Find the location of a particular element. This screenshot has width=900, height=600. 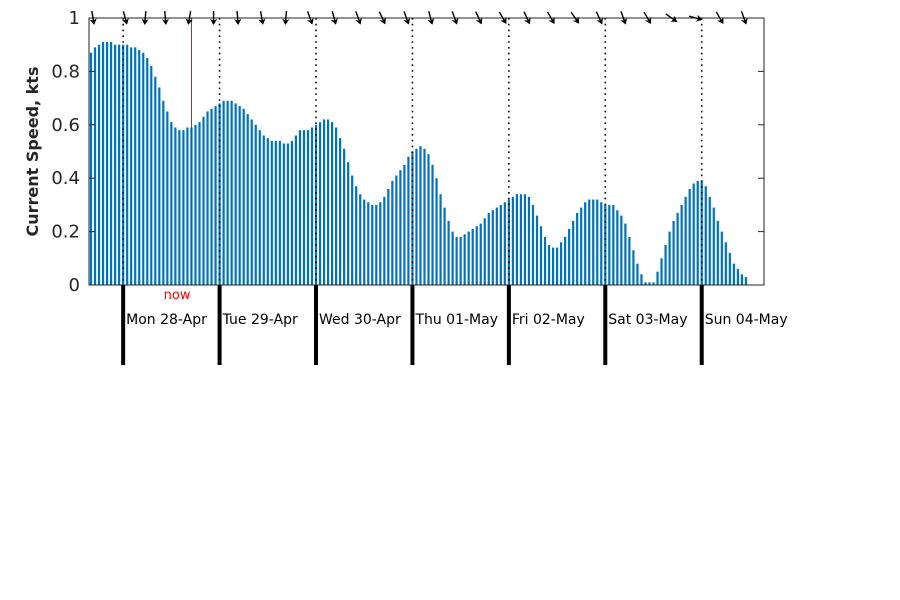

day-label: Sun 04-May is located at coordinates (746, 320).